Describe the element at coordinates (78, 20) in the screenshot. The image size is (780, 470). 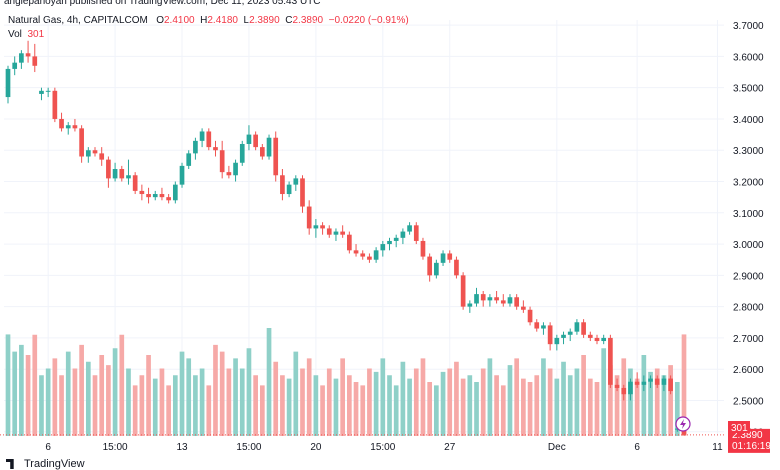
I see `symbol-name: Natural Gas, 4h, CAPITALCOM` at that location.